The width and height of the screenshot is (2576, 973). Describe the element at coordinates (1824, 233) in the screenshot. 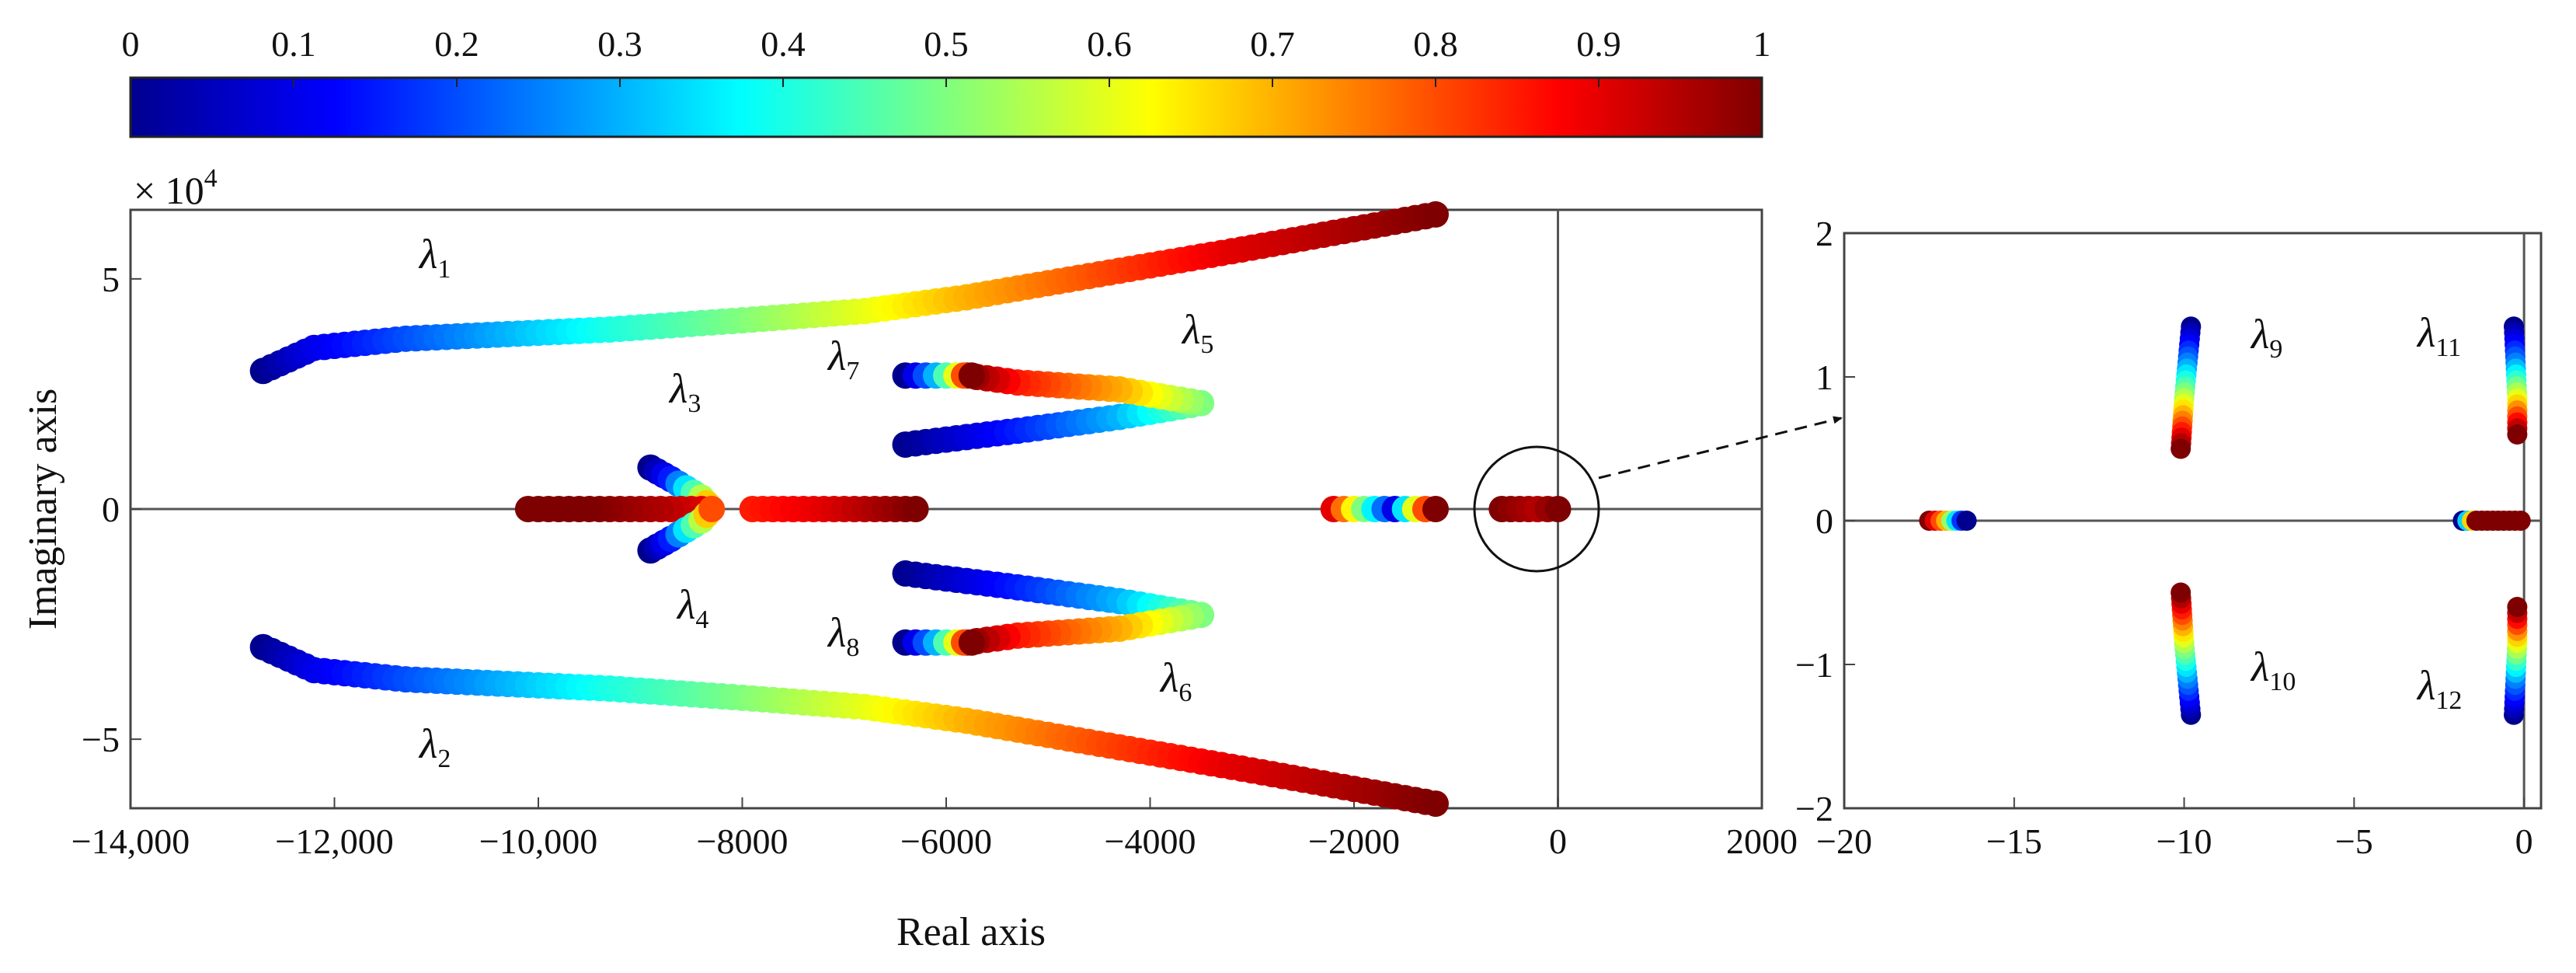

I see `y-tick-label: 2` at that location.